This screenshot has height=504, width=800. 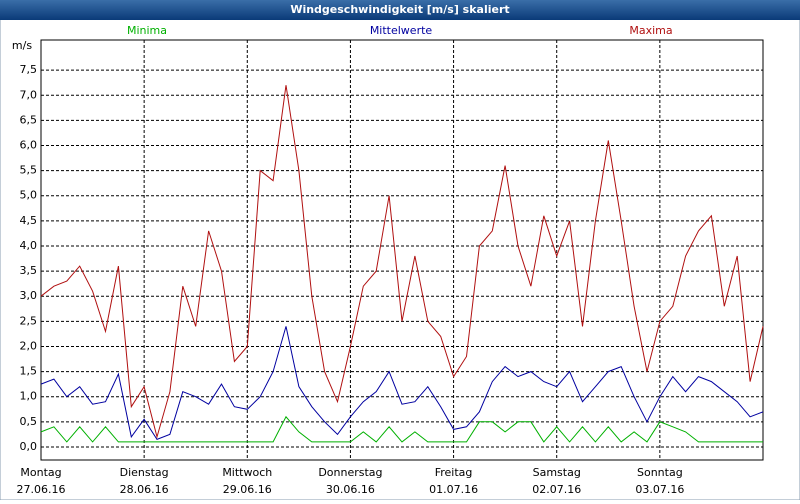 What do you see at coordinates (29, 170) in the screenshot?
I see `y-tick-label: 5,5` at bounding box center [29, 170].